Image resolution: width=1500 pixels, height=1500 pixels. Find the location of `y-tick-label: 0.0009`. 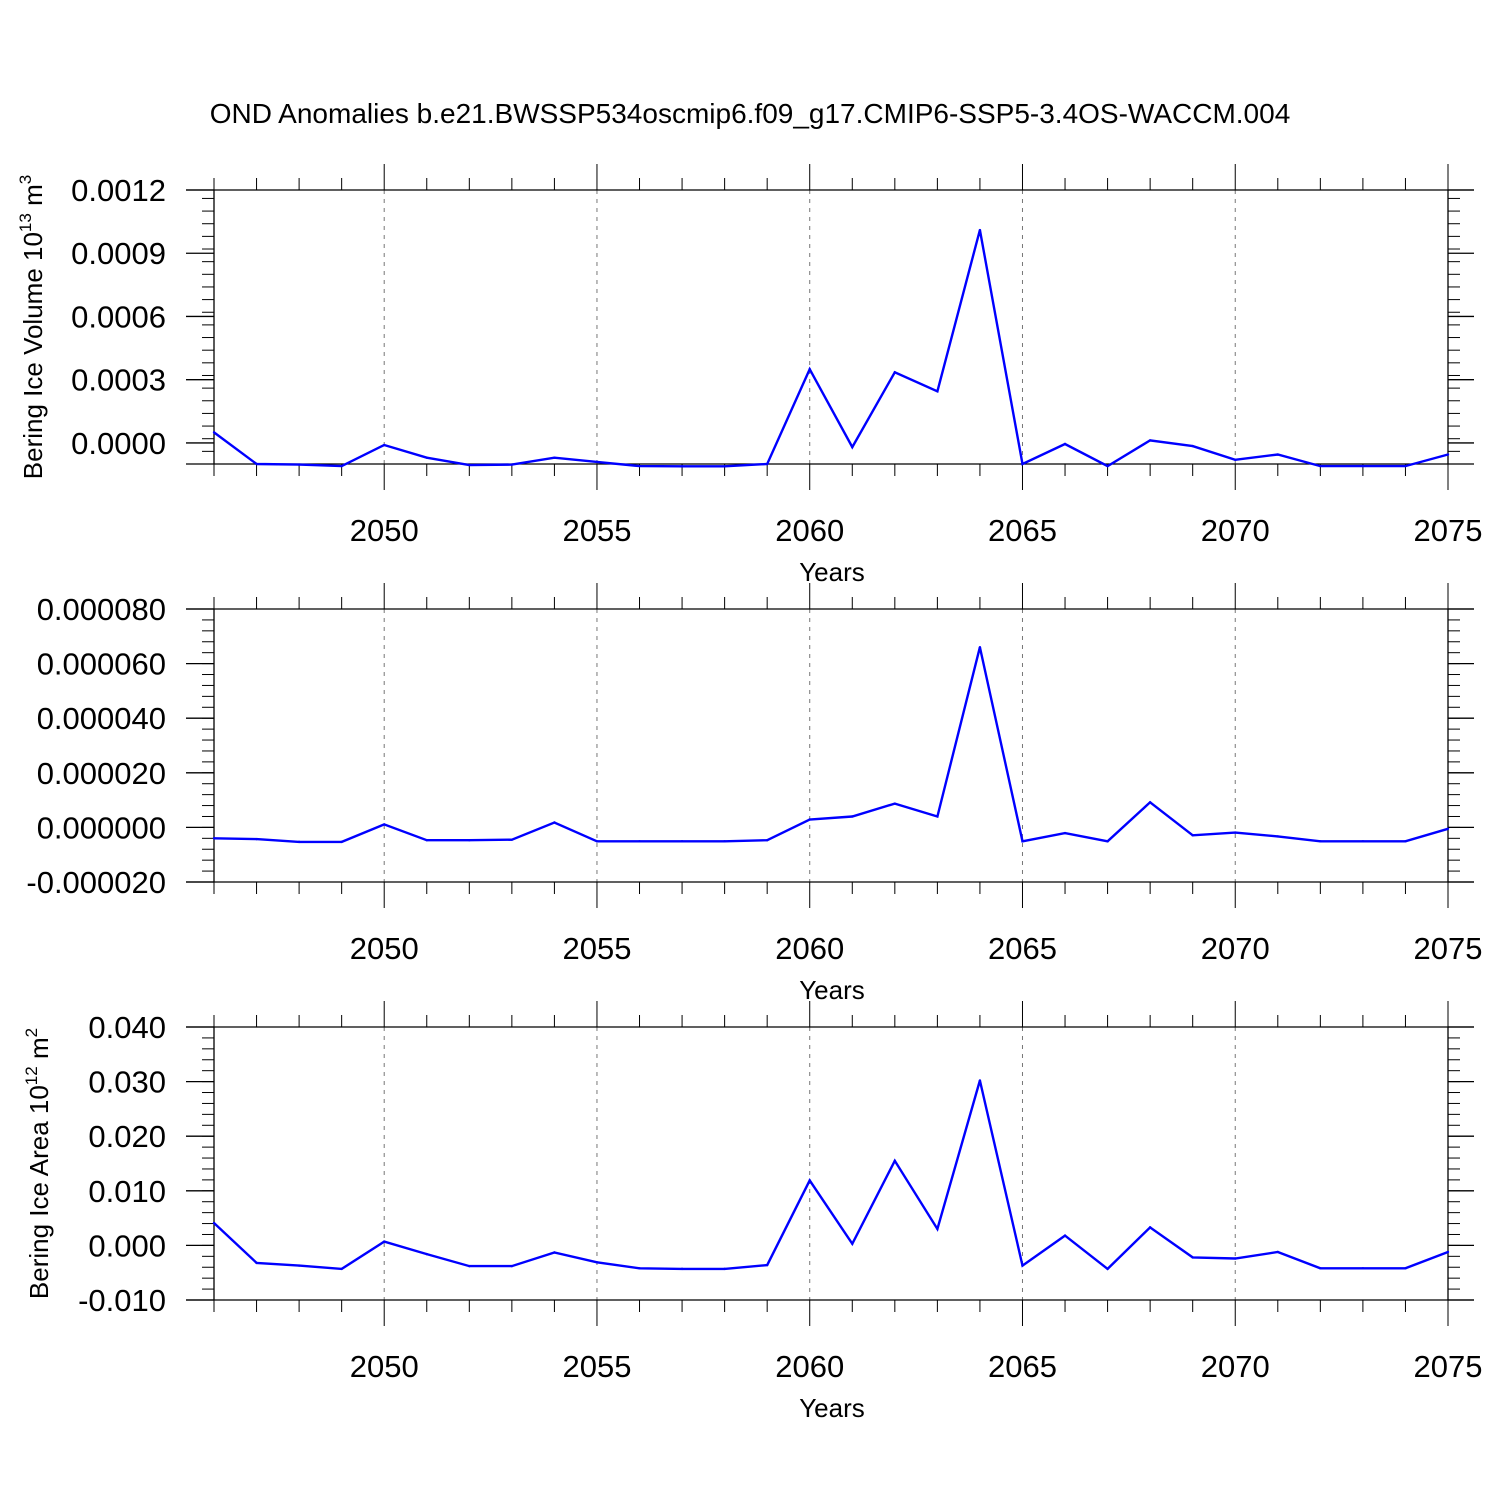

y-tick-label: 0.0009 is located at coordinates (118, 253).